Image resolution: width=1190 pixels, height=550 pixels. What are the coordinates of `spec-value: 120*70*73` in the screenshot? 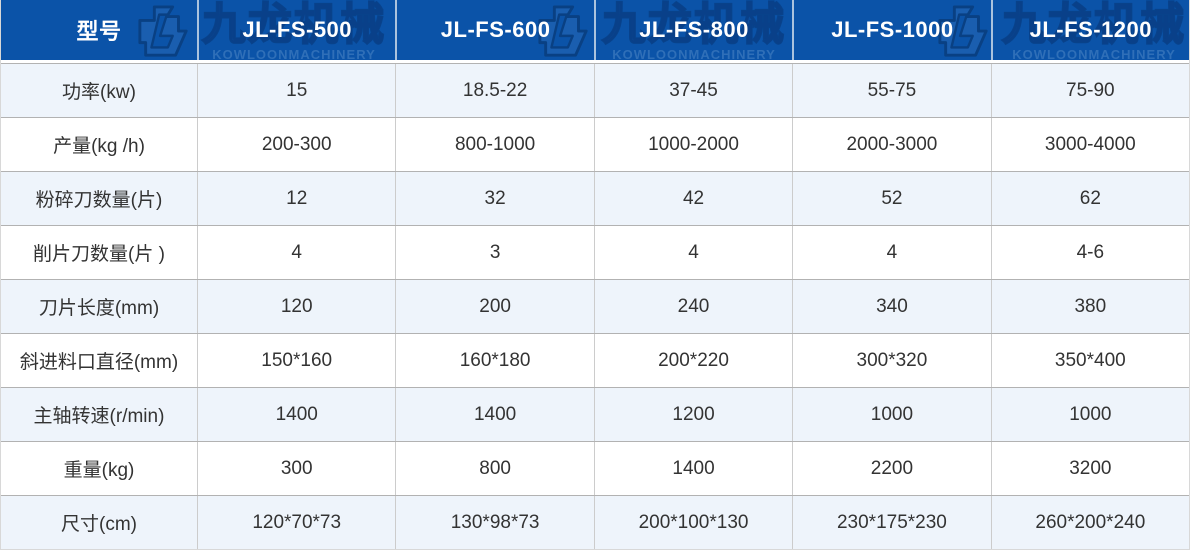 It's located at (296, 522).